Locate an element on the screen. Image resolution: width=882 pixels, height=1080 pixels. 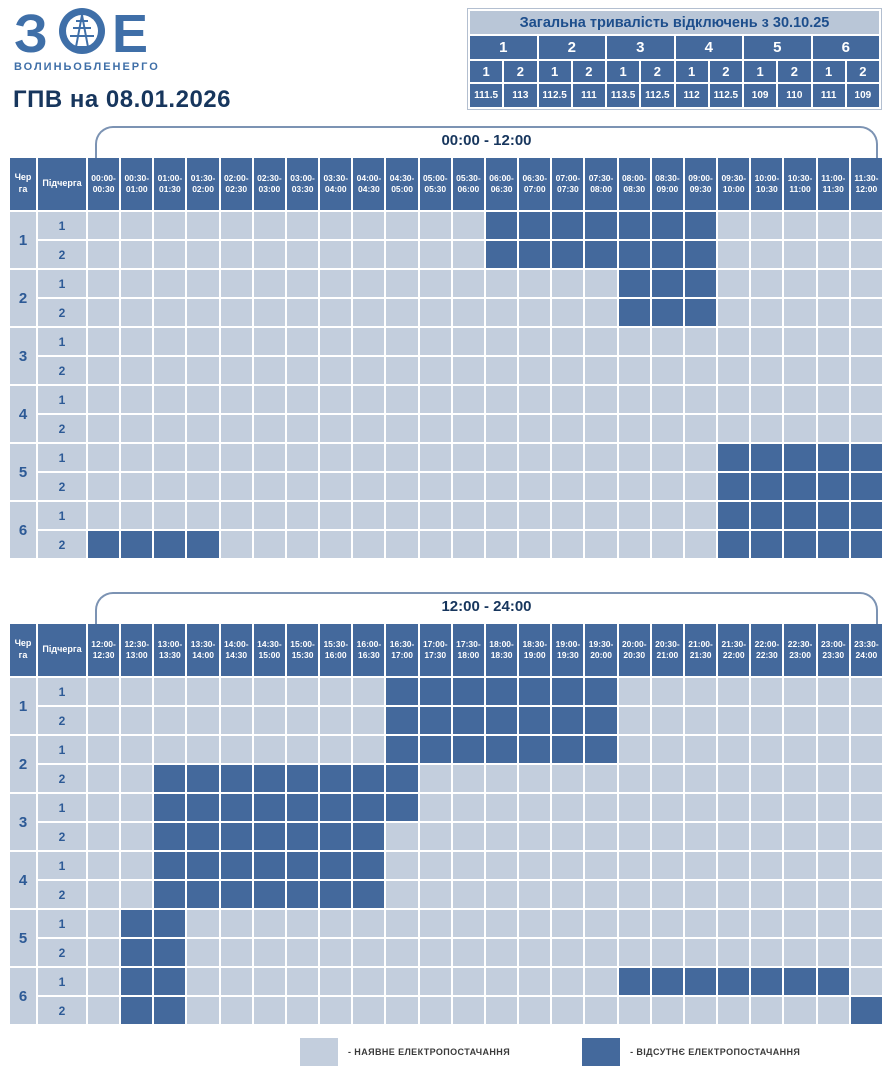
summary-subqueue-number: 2 is located at coordinates (588, 71).